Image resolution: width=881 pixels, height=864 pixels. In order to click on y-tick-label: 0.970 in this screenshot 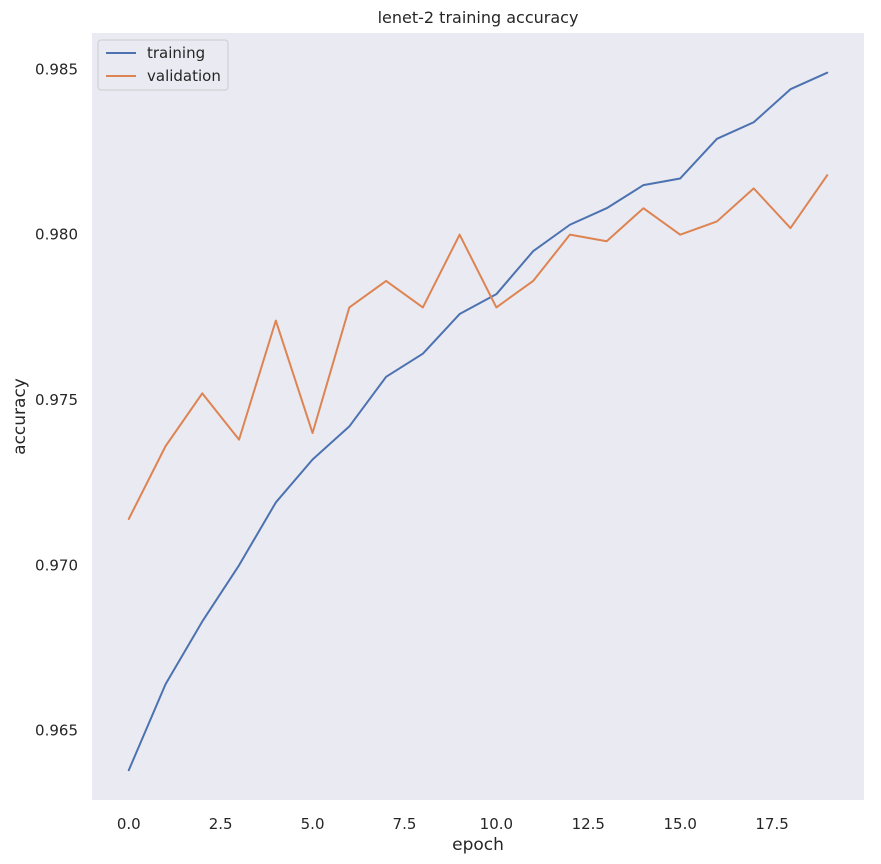, I will do `click(56, 565)`.